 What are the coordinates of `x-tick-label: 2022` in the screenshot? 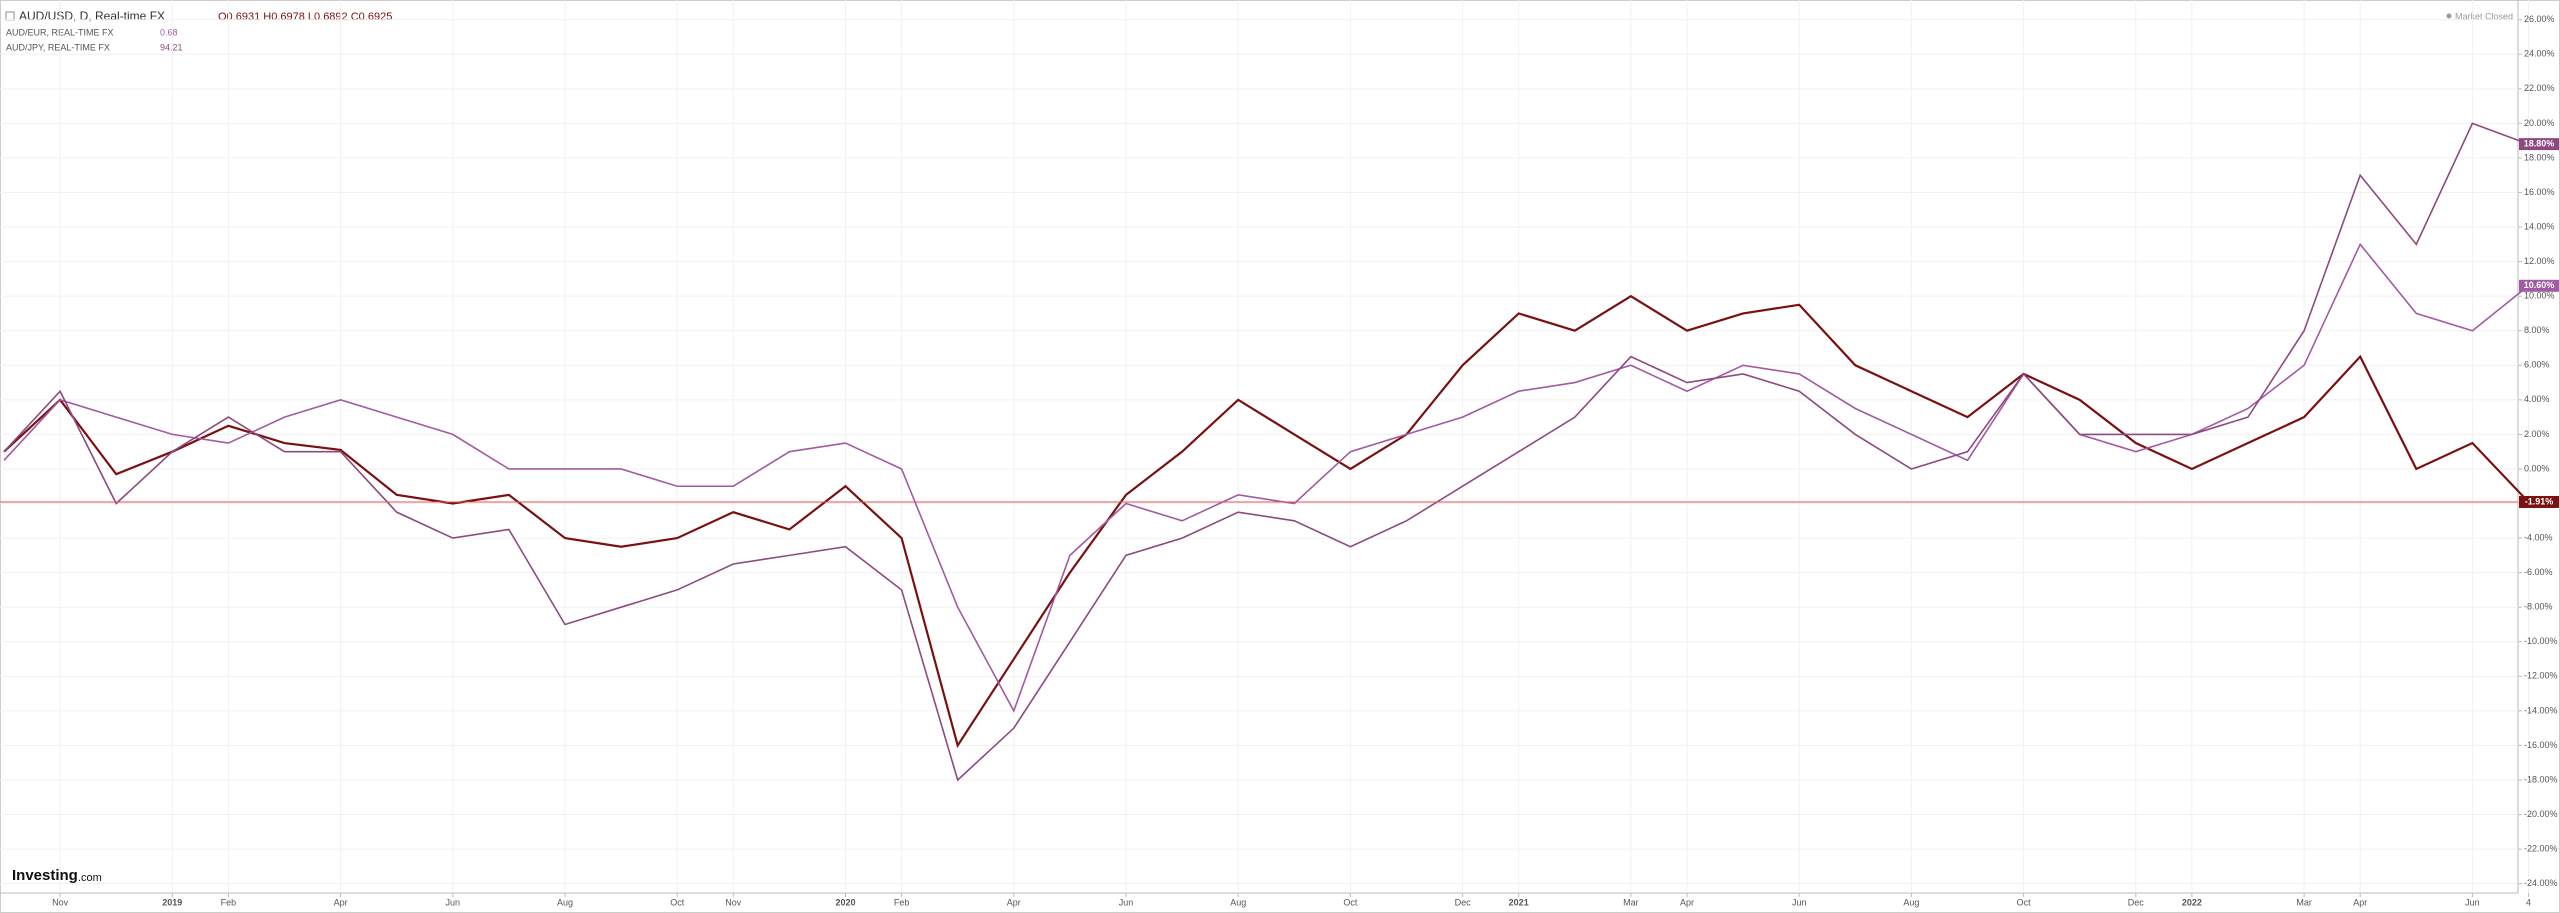 It's located at (2192, 902).